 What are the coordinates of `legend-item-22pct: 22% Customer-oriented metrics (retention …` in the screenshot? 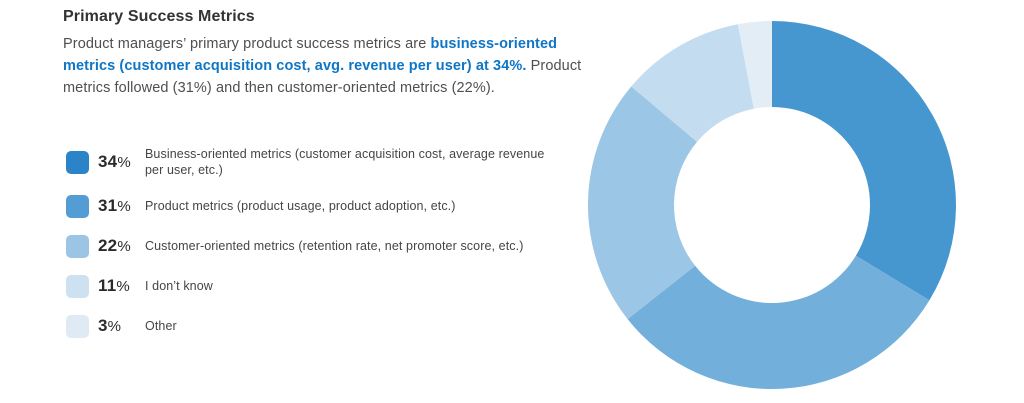 It's located at (321, 246).